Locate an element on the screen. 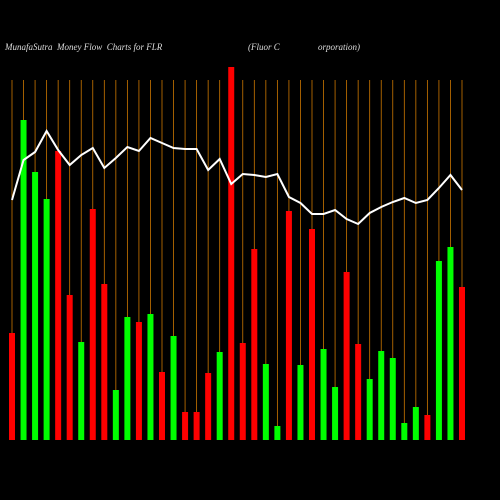 Image resolution: width=500 pixels, height=500 pixels. chart-title: MunafaSutra Money Flow Charts for FLR is located at coordinates (83, 47).